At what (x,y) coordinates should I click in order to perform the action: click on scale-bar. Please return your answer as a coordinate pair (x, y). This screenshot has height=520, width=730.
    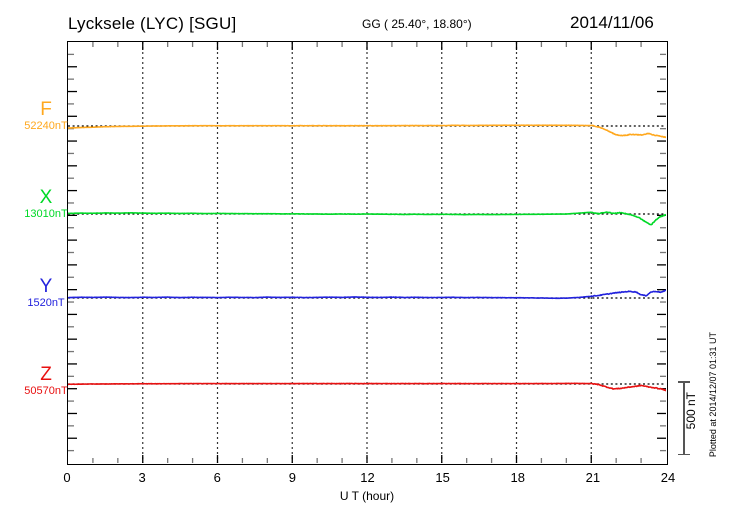
    Looking at the image, I should click on (684, 418).